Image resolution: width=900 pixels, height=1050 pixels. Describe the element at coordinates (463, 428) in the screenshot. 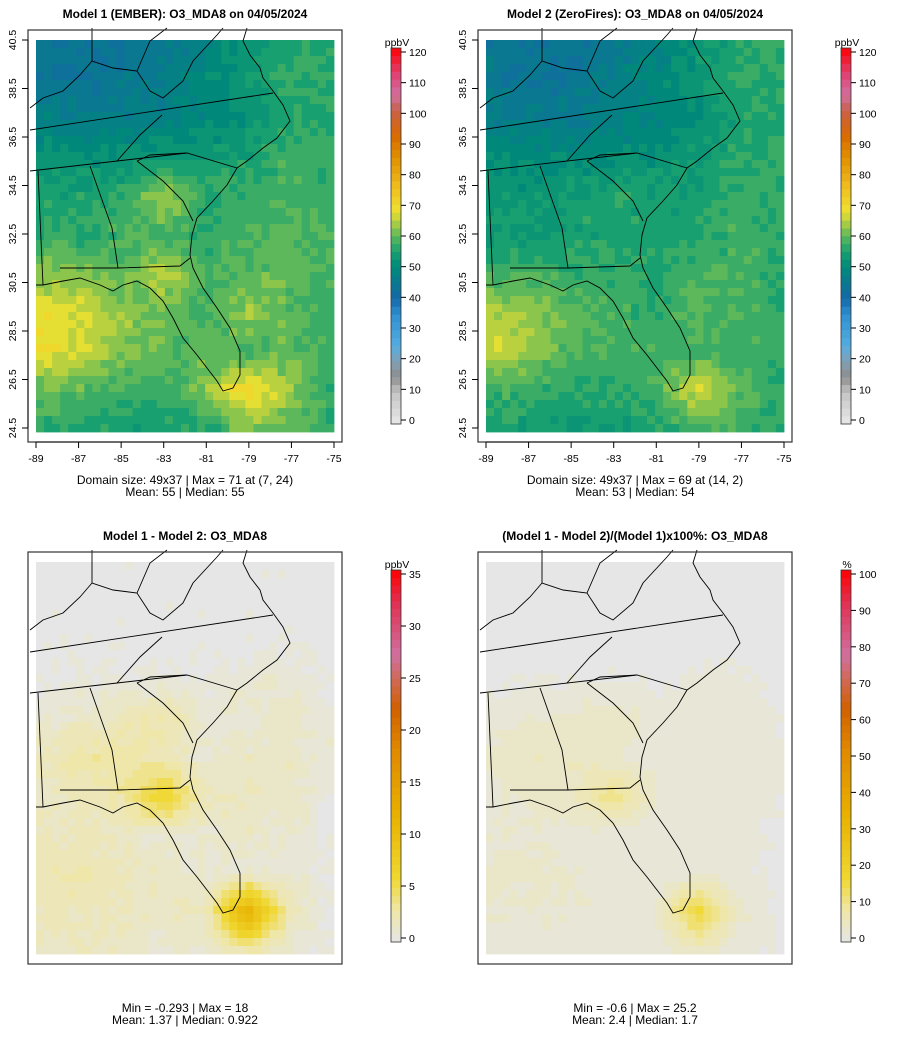

I see `y-tick-label: 24.5` at that location.